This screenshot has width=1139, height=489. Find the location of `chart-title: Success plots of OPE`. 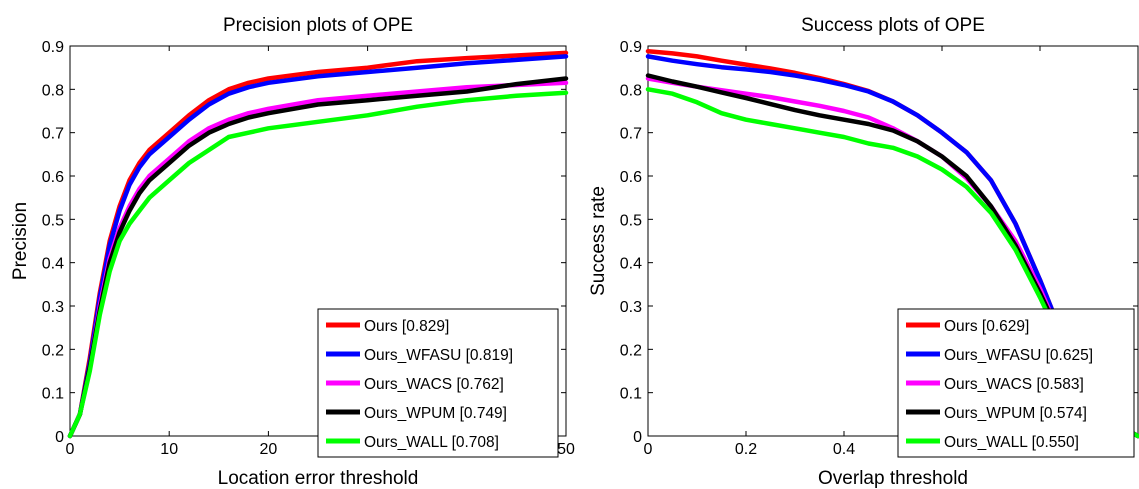

chart-title: Success plots of OPE is located at coordinates (893, 25).